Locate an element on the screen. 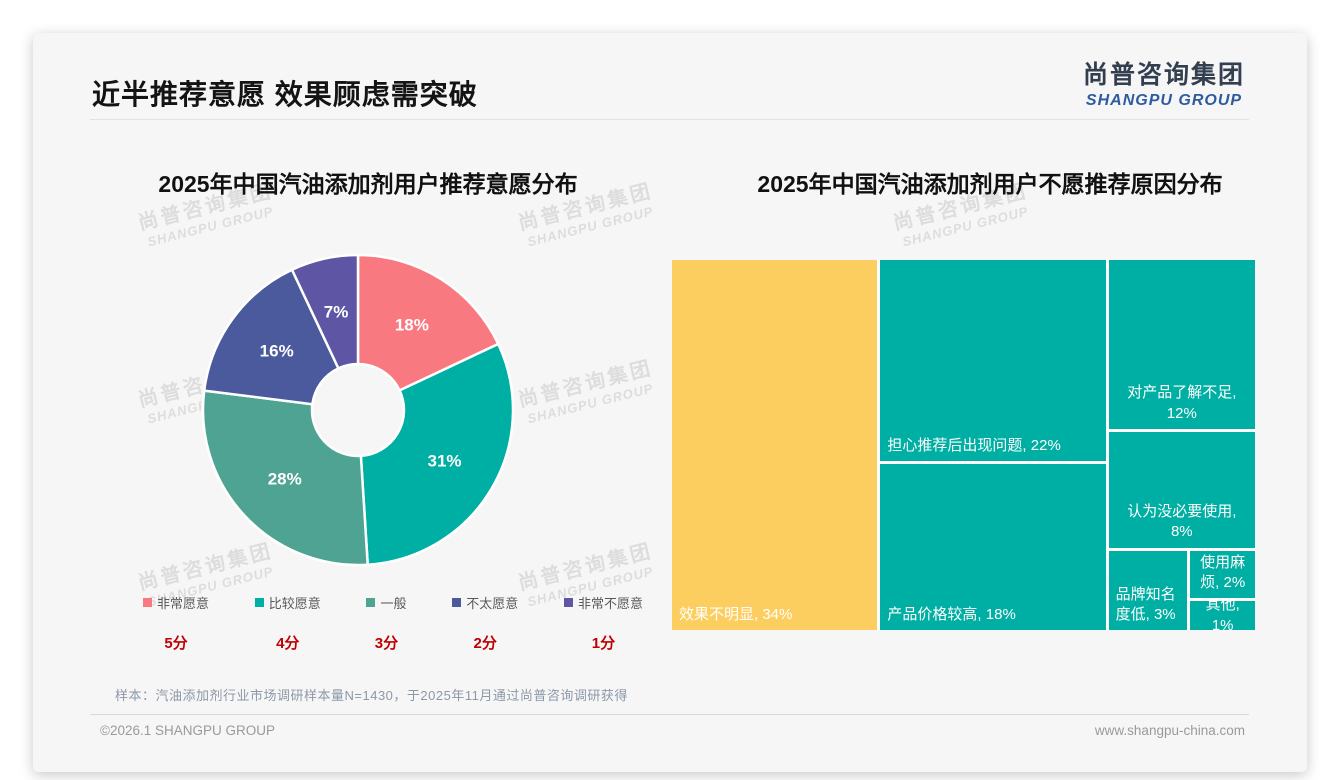 This screenshot has width=1340, height=780. legend-entry: 非常愿意 is located at coordinates (176, 602).